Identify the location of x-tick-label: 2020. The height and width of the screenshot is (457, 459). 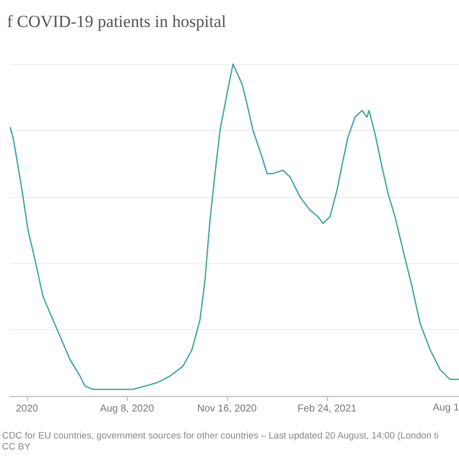
(27, 409).